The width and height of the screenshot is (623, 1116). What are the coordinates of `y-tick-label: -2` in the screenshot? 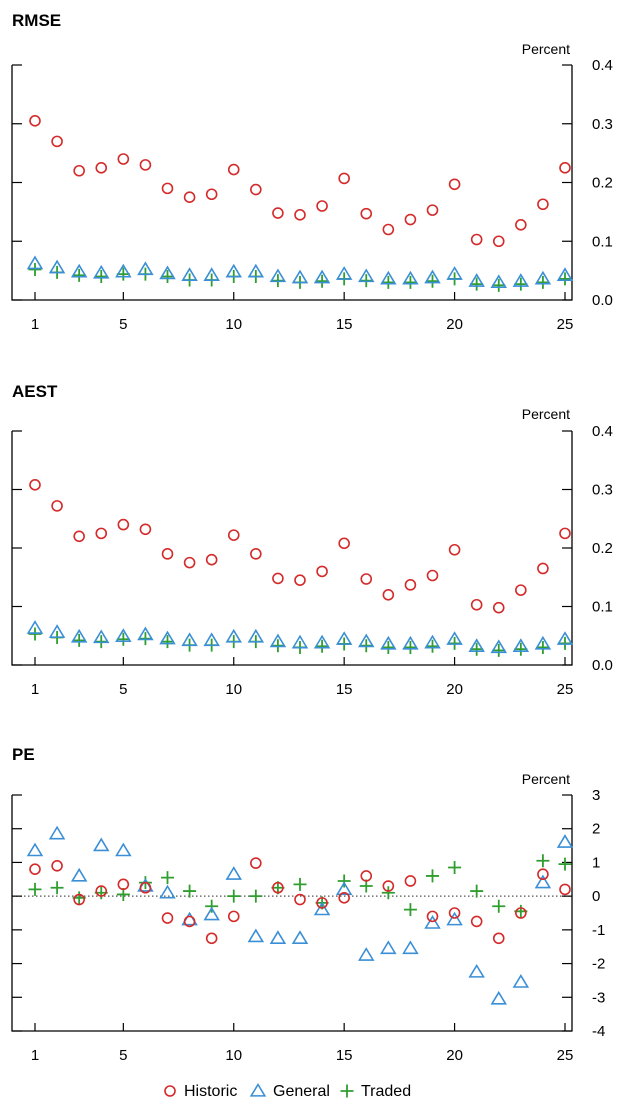 It's located at (598, 964).